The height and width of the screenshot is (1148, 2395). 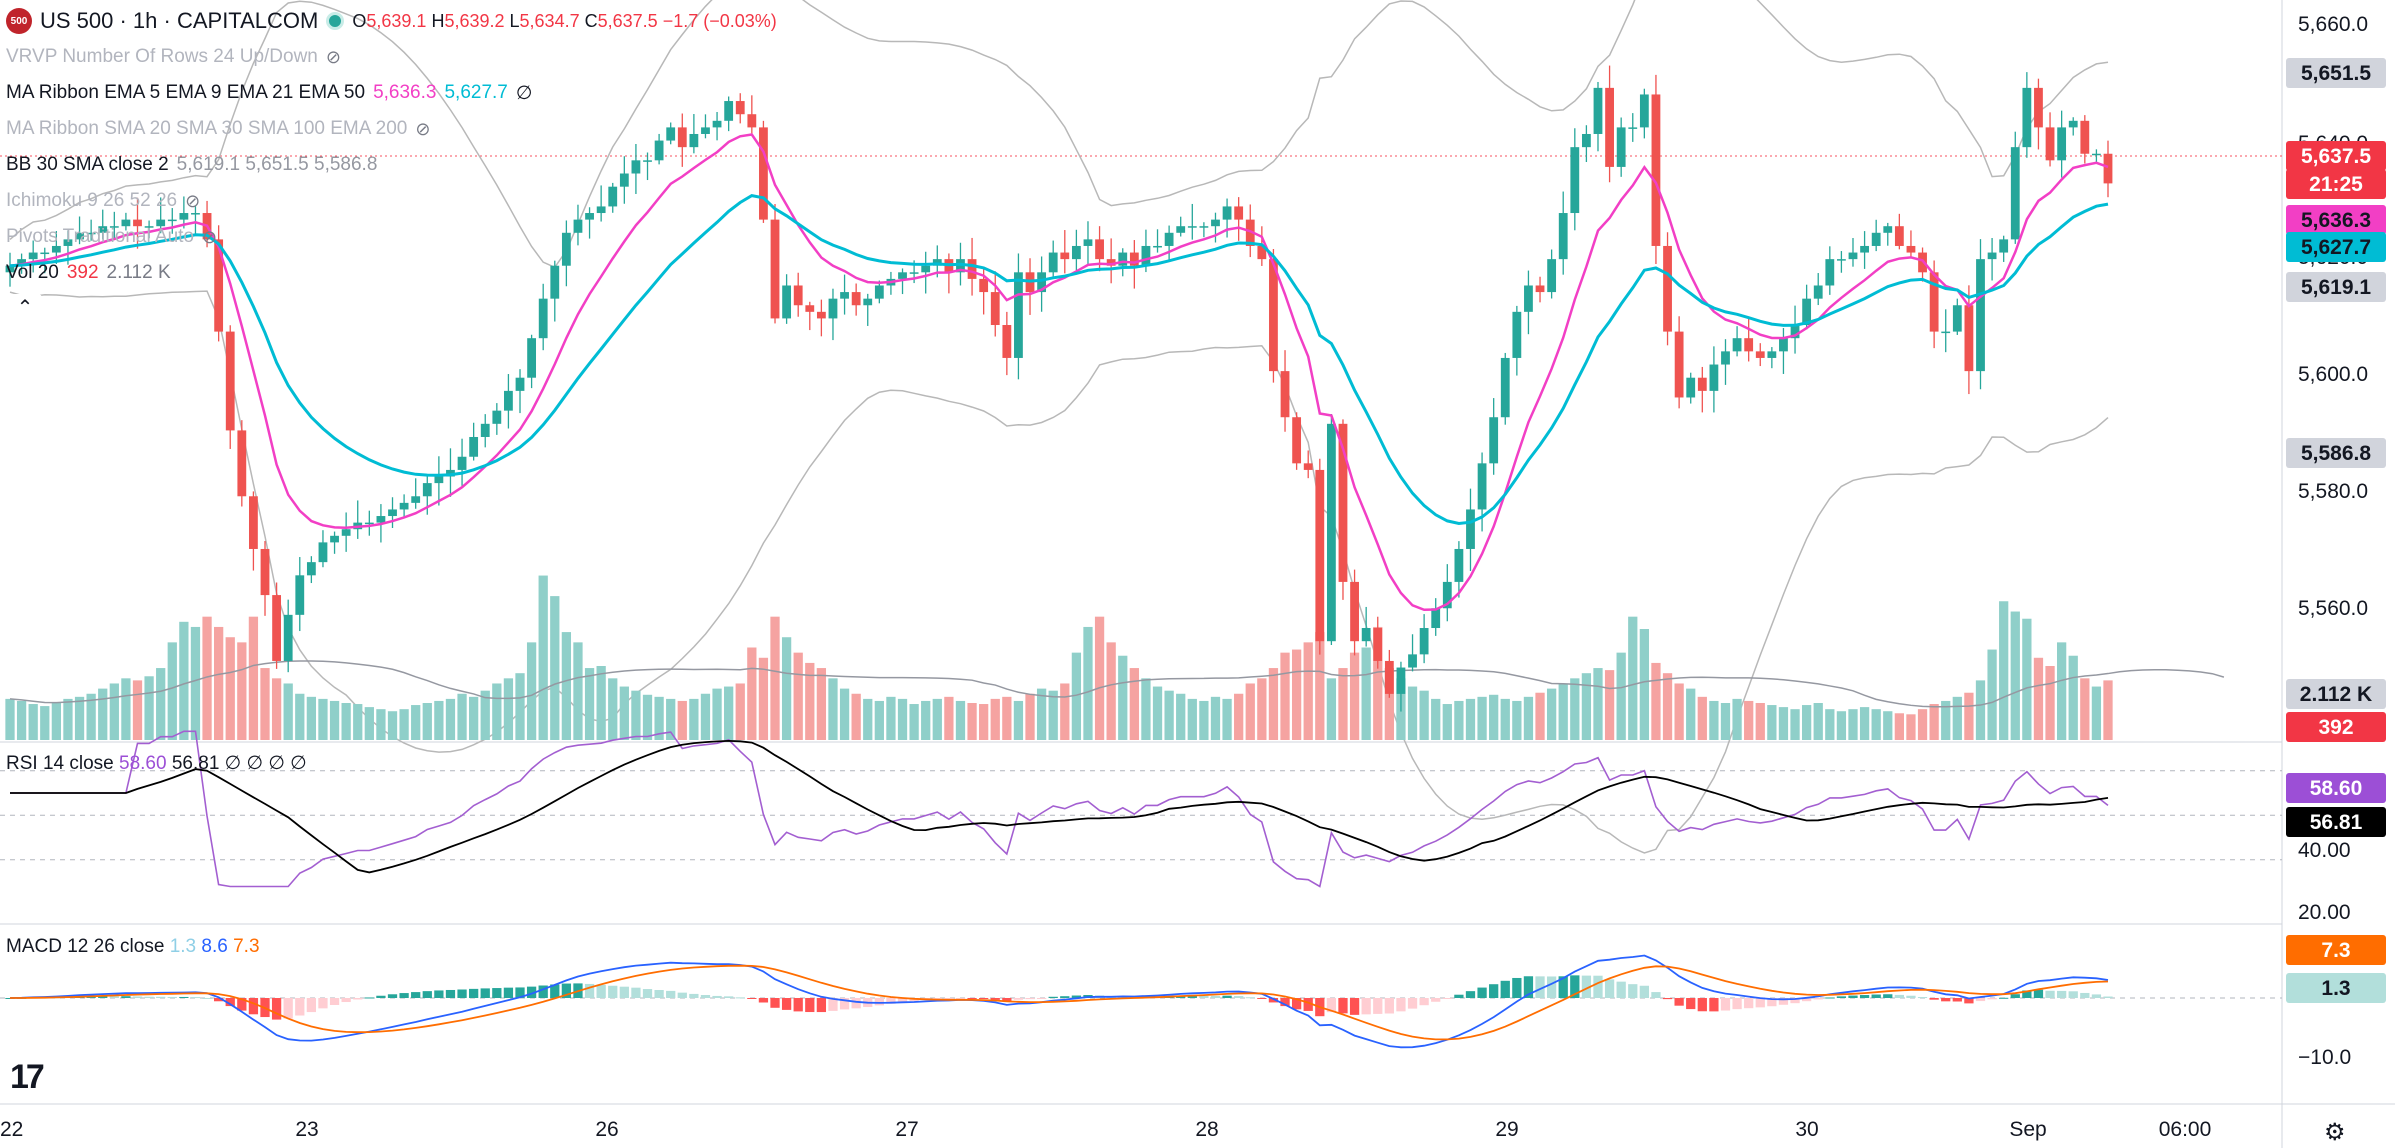 What do you see at coordinates (474, 20) in the screenshot?
I see `high-value: 5,639.2` at bounding box center [474, 20].